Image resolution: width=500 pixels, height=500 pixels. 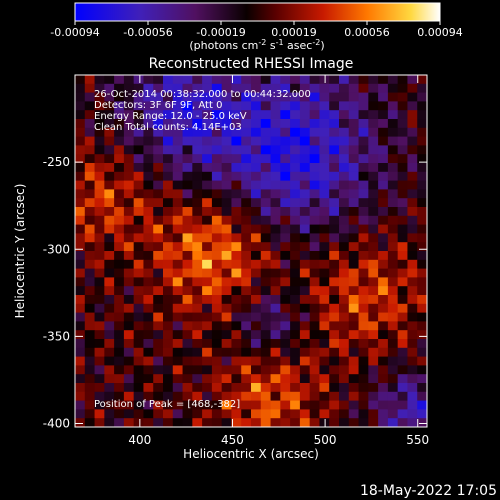 What do you see at coordinates (256, 45) in the screenshot?
I see `colorbar-label: (photons cm-2 s-1 asec-2)` at bounding box center [256, 45].